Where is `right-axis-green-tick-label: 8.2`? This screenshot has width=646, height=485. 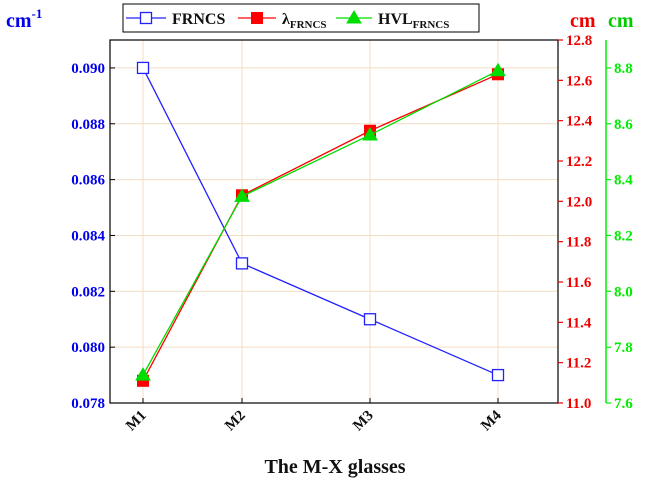 right-axis-green-tick-label: 8.2 is located at coordinates (623, 236).